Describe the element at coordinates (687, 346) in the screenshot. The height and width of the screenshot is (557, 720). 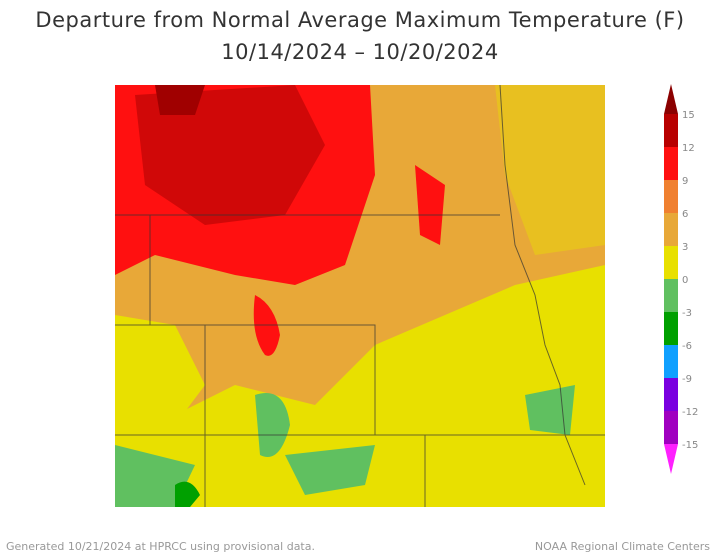
I see `legend-tick-label: -6` at that location.